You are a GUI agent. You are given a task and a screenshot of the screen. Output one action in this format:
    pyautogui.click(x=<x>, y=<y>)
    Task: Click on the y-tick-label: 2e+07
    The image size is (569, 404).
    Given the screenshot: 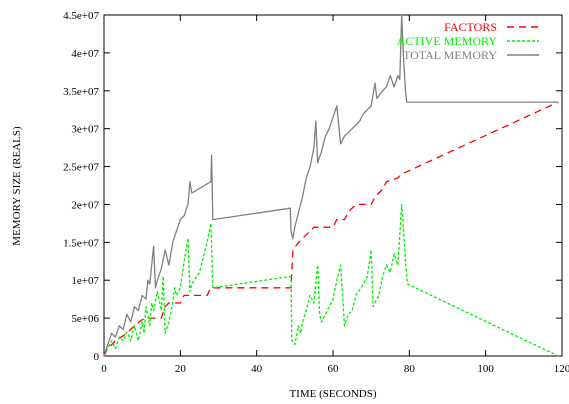 What is the action you would take?
    pyautogui.click(x=85, y=205)
    